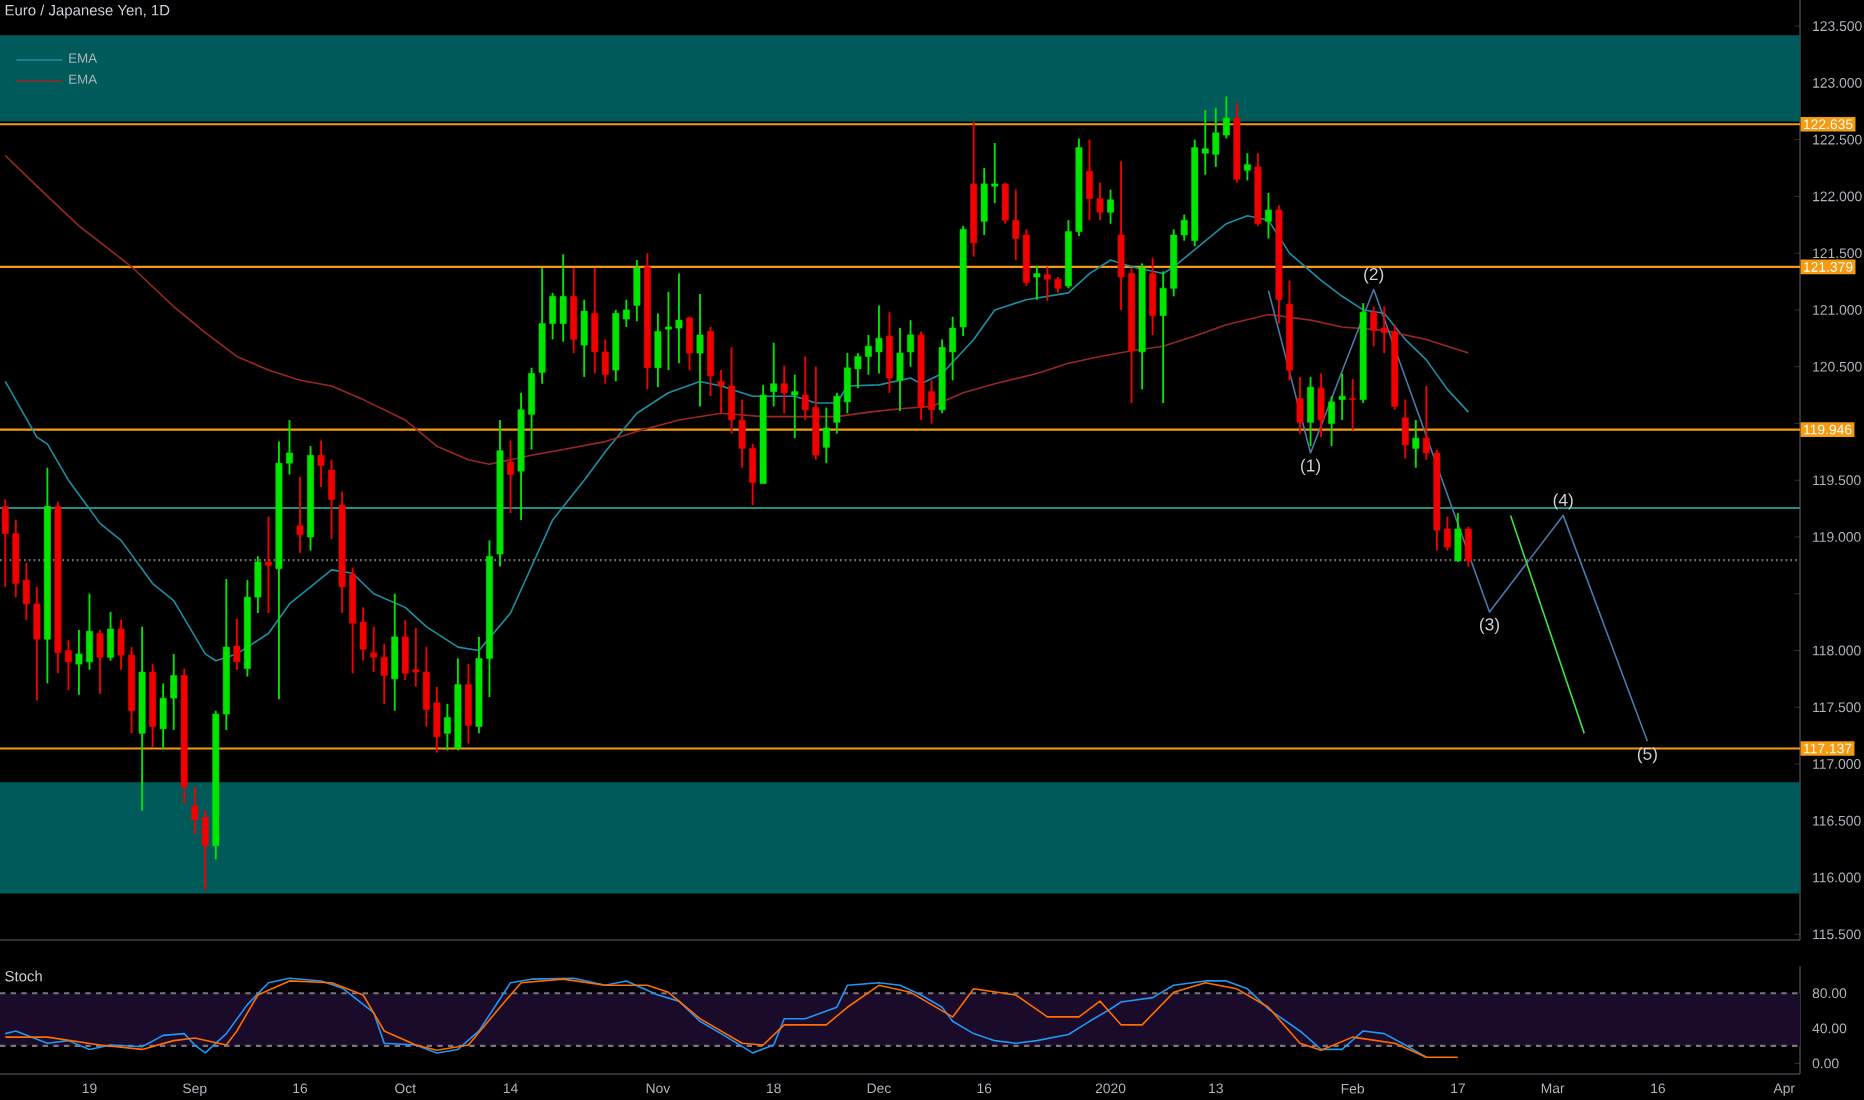  What do you see at coordinates (1374, 275) in the screenshot?
I see `annotation: (2)` at bounding box center [1374, 275].